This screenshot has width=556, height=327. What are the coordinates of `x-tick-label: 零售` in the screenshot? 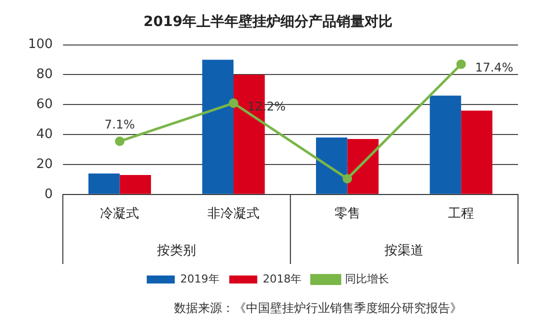 It's located at (347, 214).